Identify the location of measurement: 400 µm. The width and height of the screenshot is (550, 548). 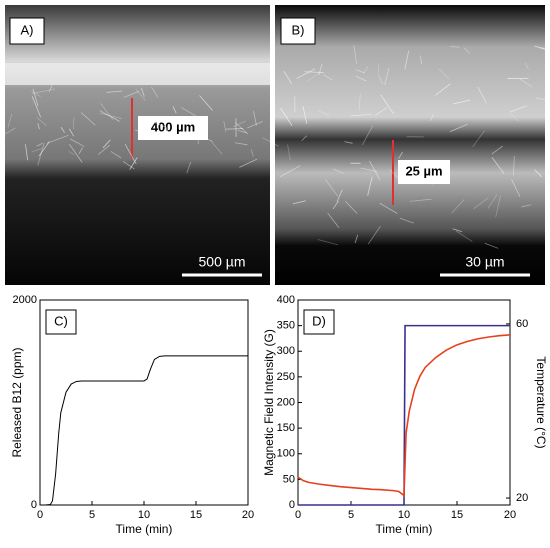
(173, 126).